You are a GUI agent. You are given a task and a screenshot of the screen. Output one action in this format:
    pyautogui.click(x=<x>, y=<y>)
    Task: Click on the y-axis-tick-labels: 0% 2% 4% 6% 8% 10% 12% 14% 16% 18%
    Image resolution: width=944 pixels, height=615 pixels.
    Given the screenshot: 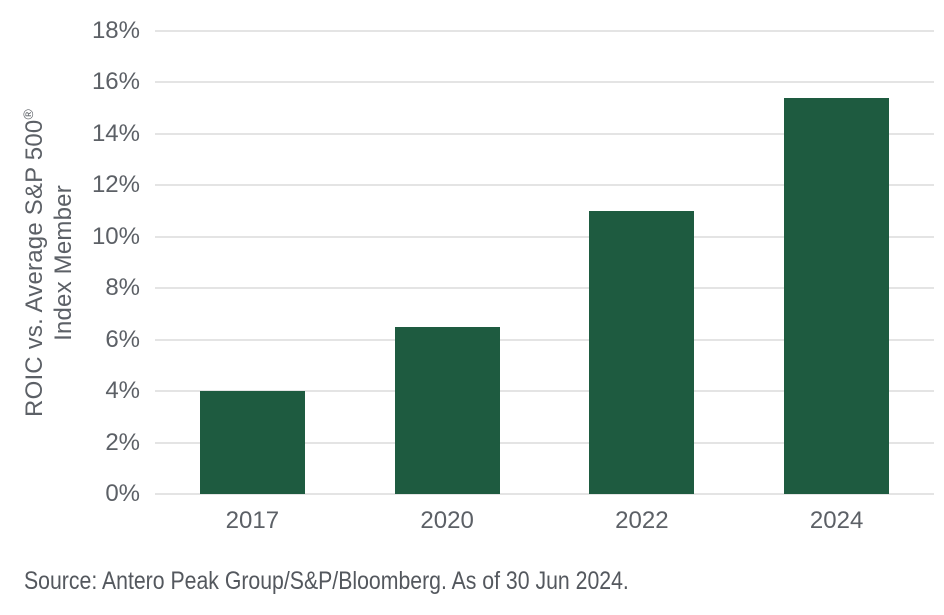 What is the action you would take?
    pyautogui.click(x=70, y=262)
    